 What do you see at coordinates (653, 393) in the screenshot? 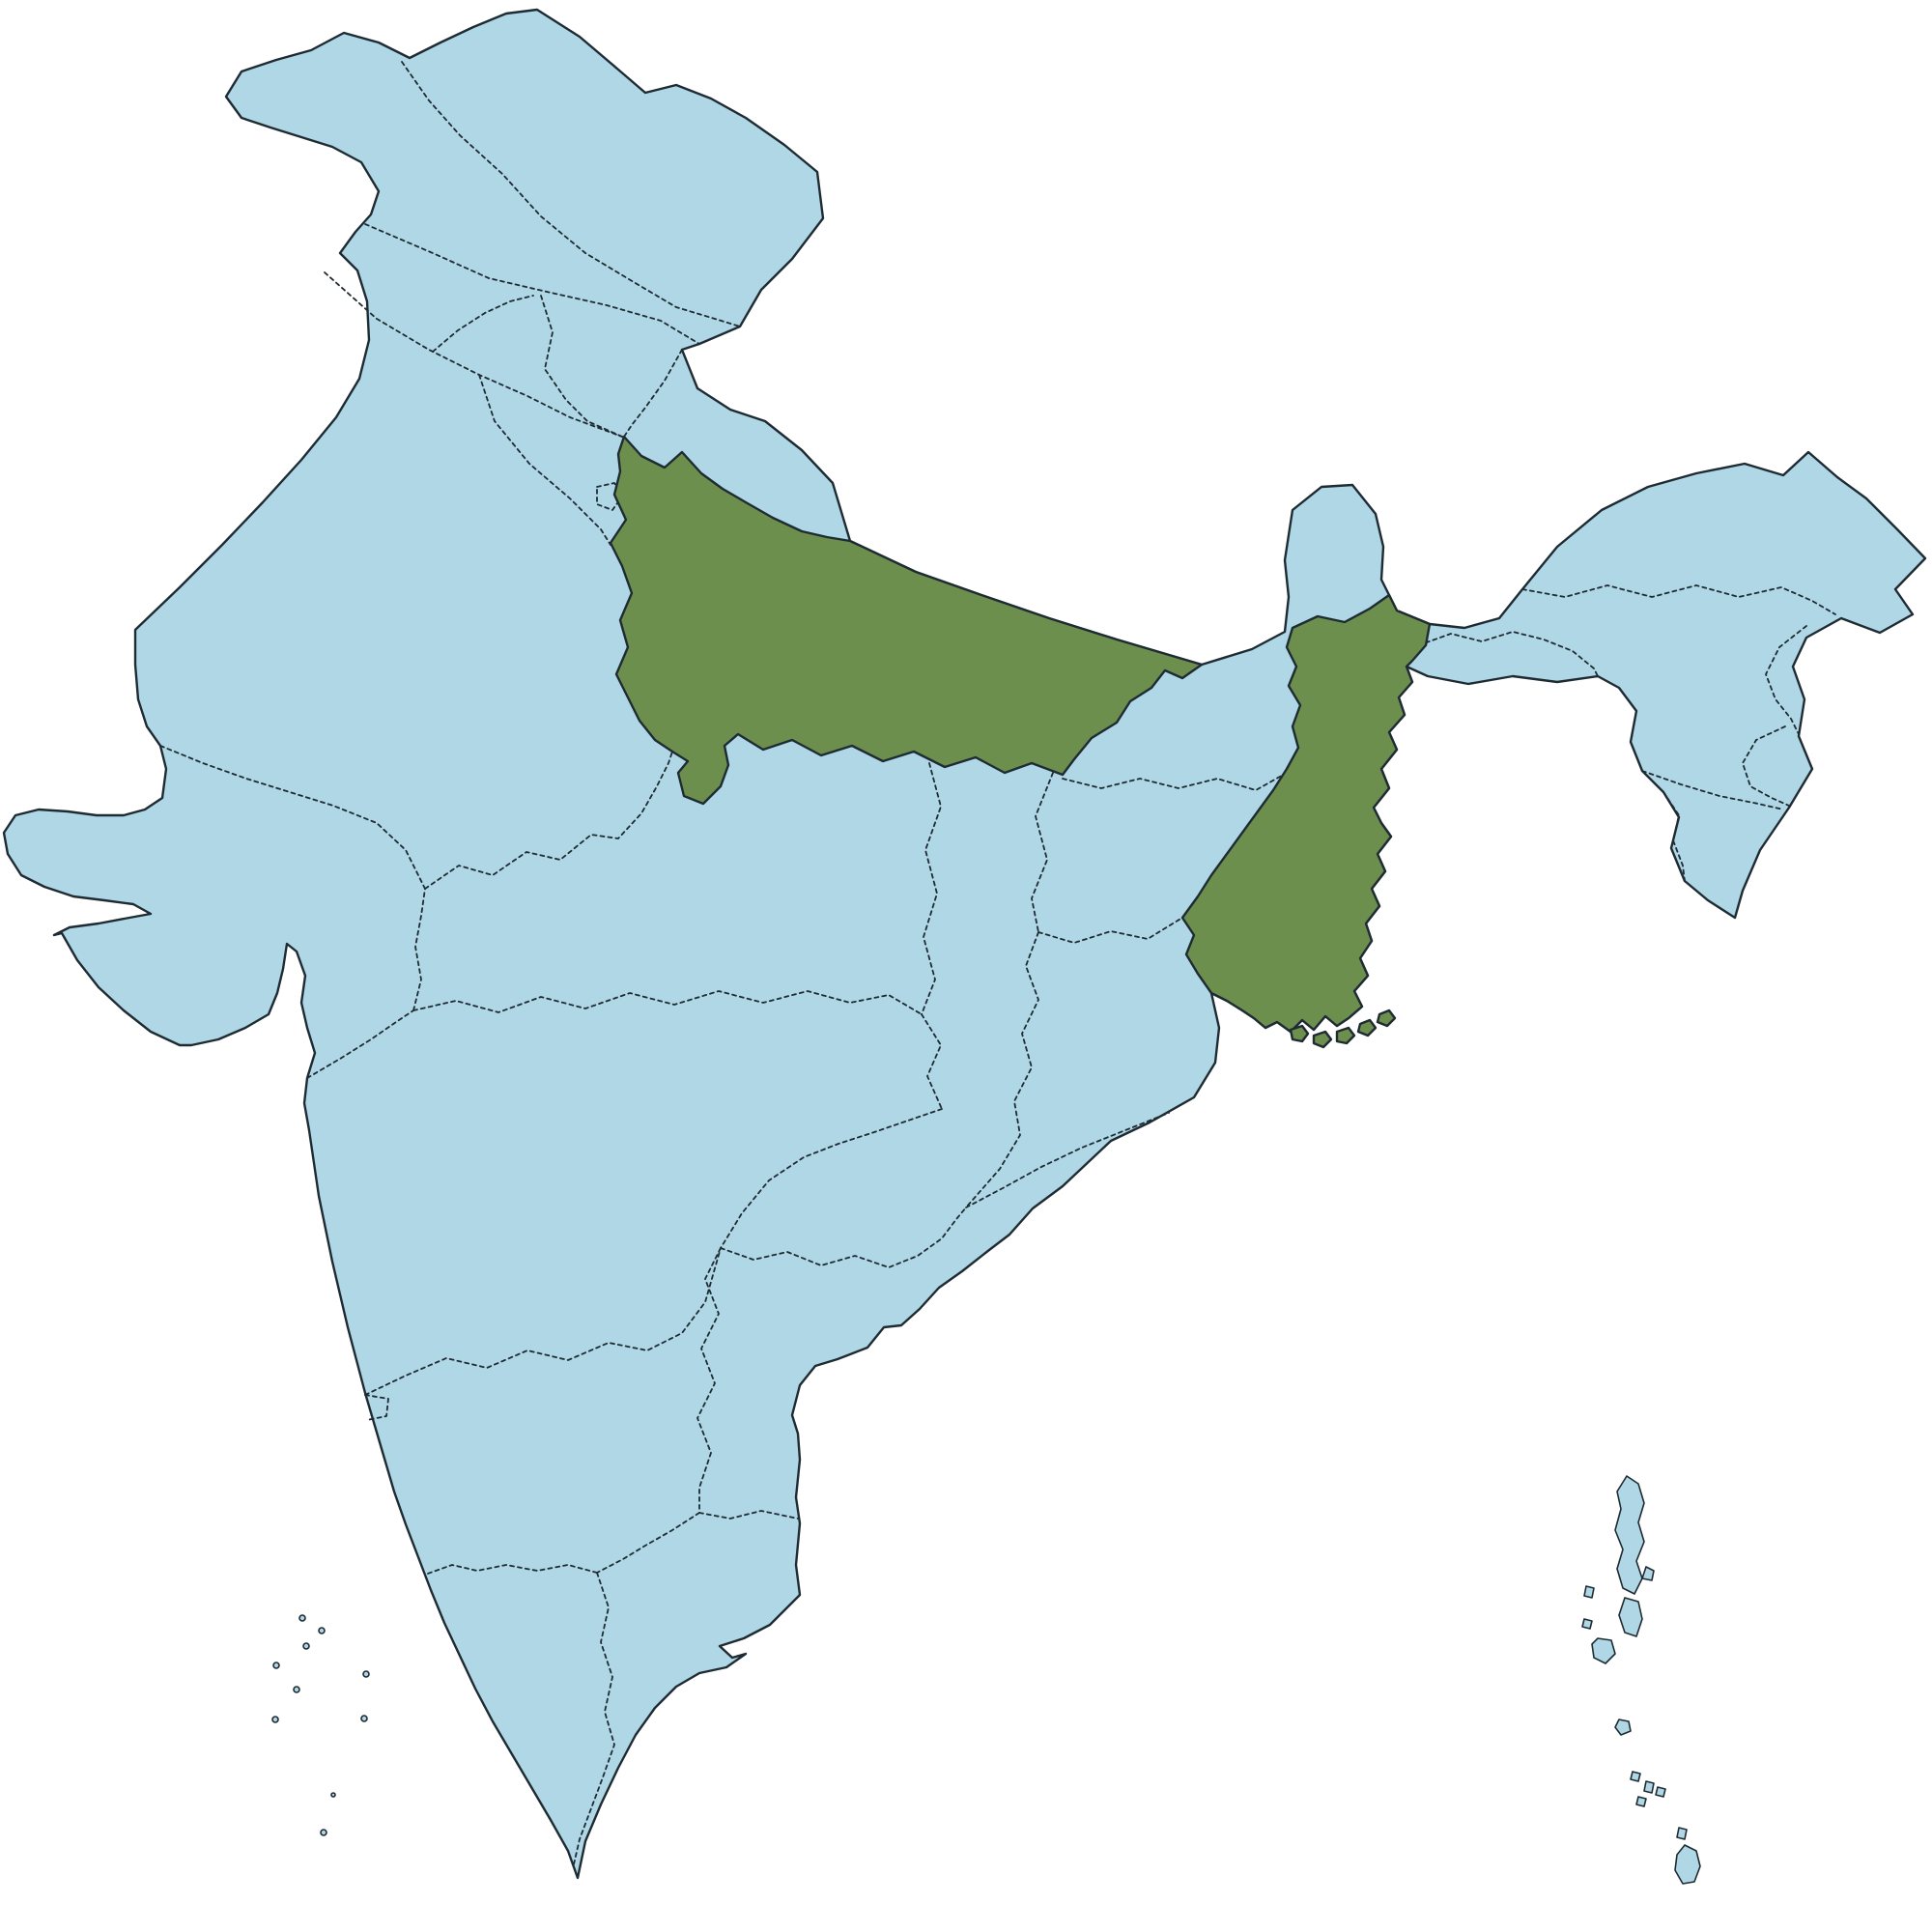
I see `boundary-himachal-uttarakhand` at bounding box center [653, 393].